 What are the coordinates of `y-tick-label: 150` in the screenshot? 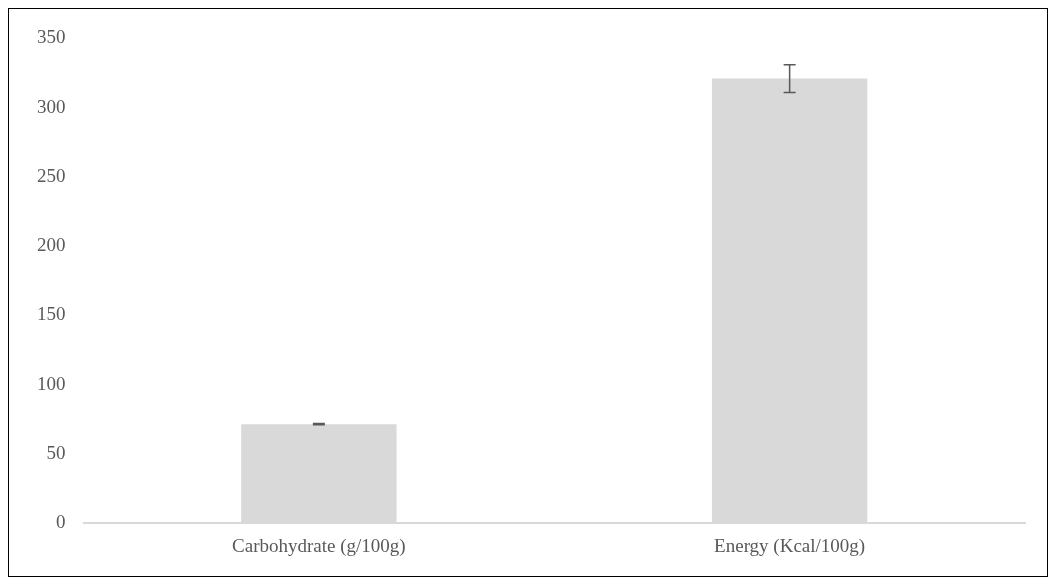 It's located at (51, 314).